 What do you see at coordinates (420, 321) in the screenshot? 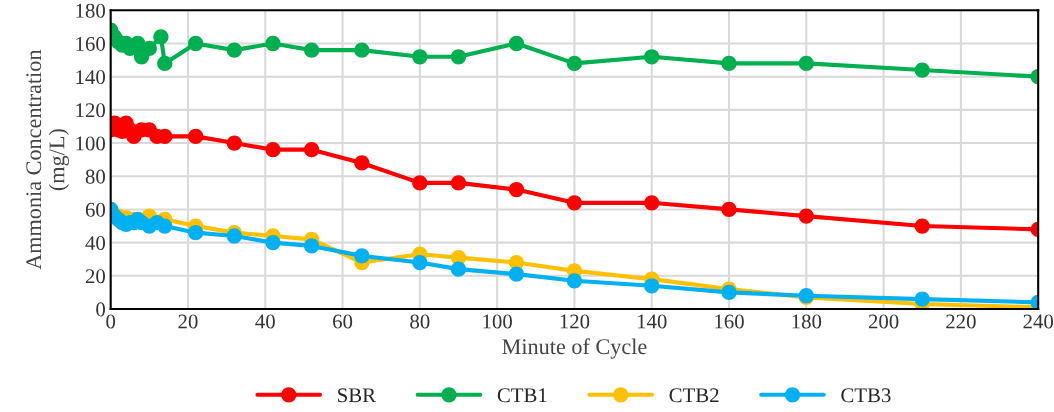
I see `x-tick-label: 80` at bounding box center [420, 321].